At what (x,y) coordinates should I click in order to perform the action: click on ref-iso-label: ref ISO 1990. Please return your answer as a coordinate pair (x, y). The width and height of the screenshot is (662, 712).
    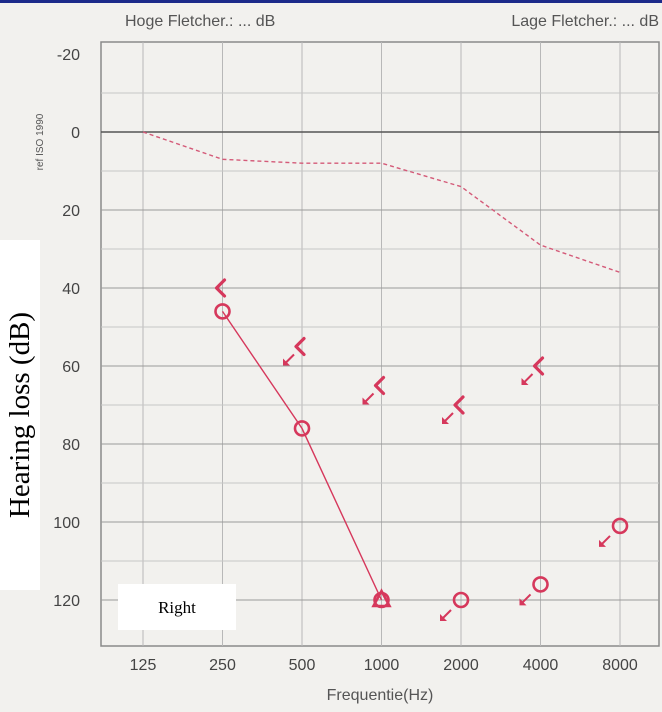
    Looking at the image, I should click on (40, 141).